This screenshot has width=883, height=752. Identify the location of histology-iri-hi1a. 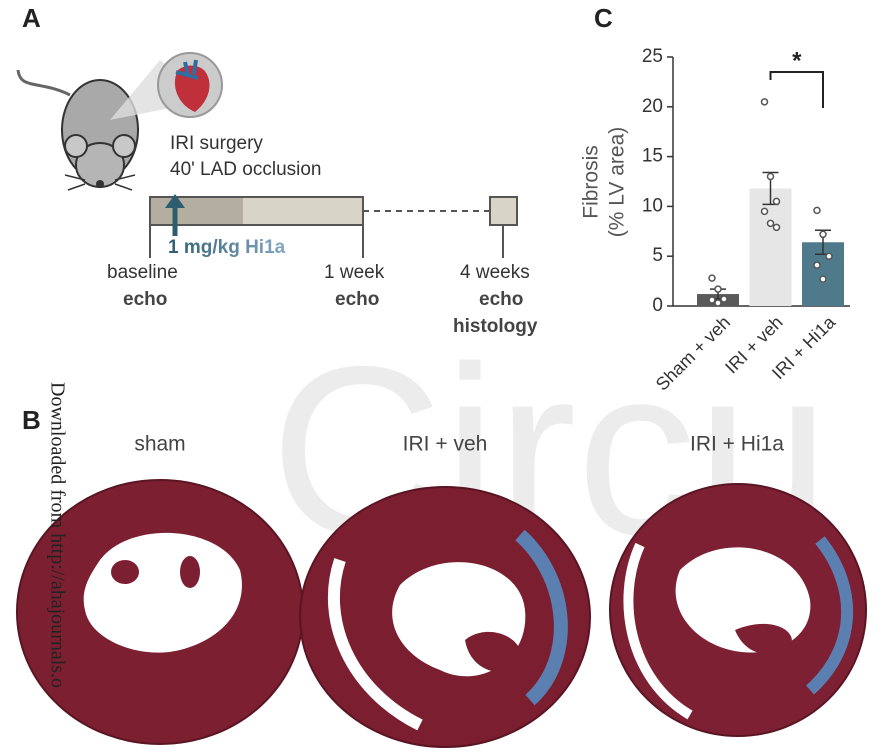
(738, 610).